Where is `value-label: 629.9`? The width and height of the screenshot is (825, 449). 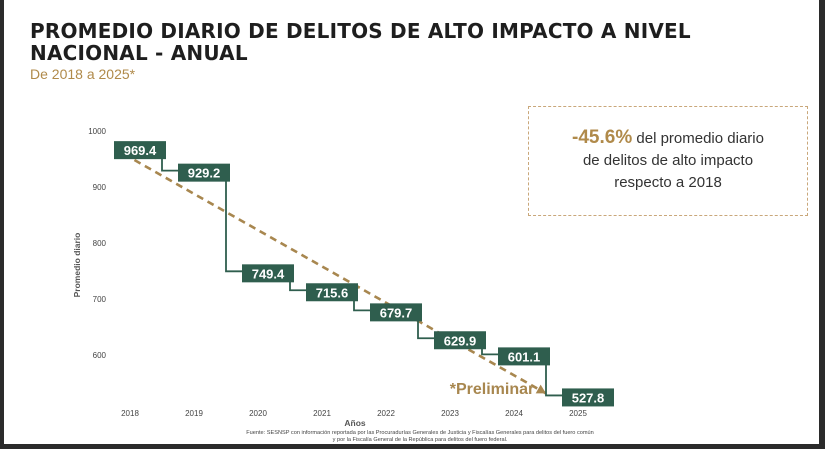 value-label: 629.9 is located at coordinates (460, 340).